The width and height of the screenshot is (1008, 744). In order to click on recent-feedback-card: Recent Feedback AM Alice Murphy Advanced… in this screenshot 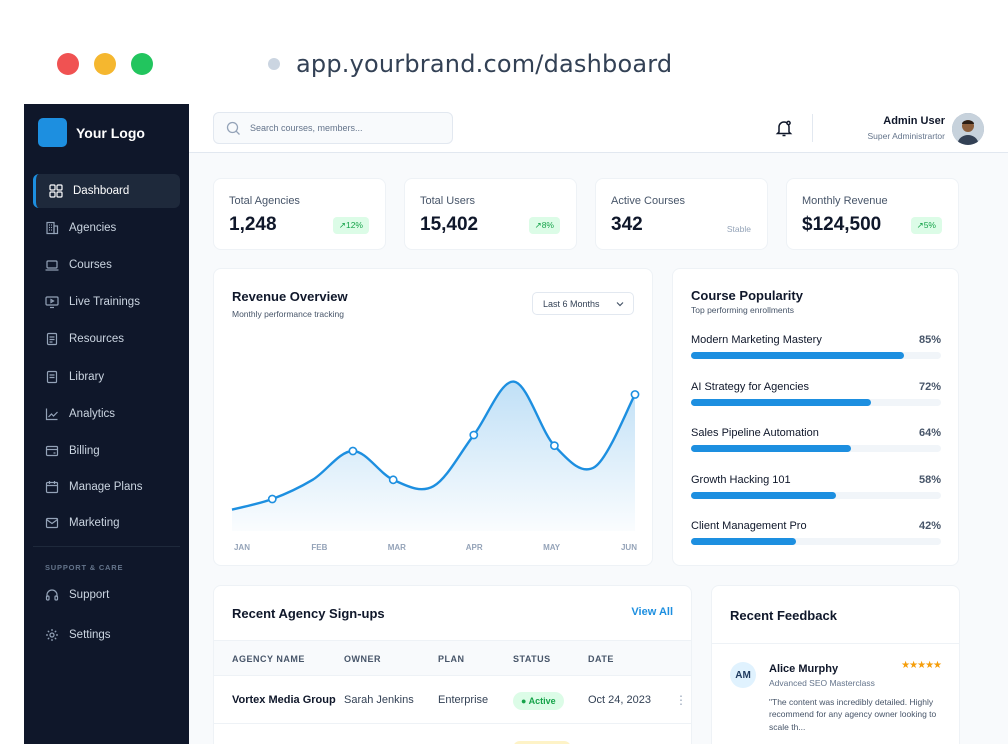, I will do `click(835, 664)`.